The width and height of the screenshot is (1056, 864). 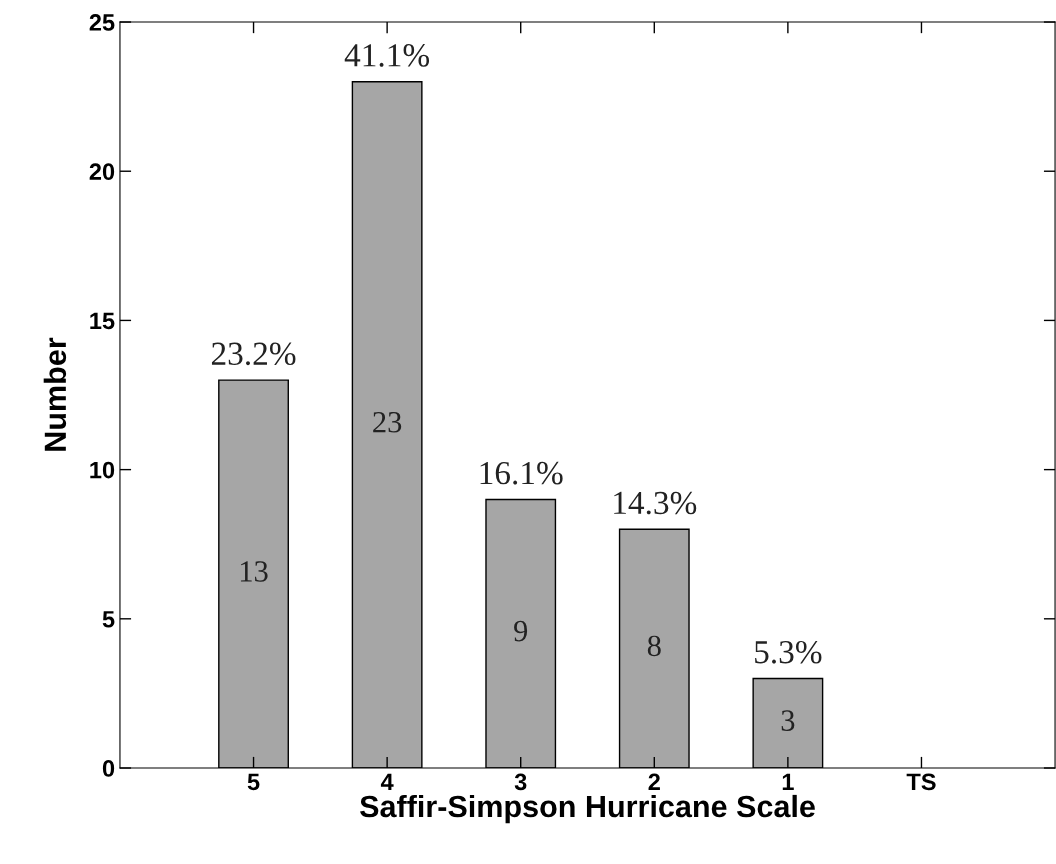 I want to click on y-axis-title: Number, so click(x=55, y=394).